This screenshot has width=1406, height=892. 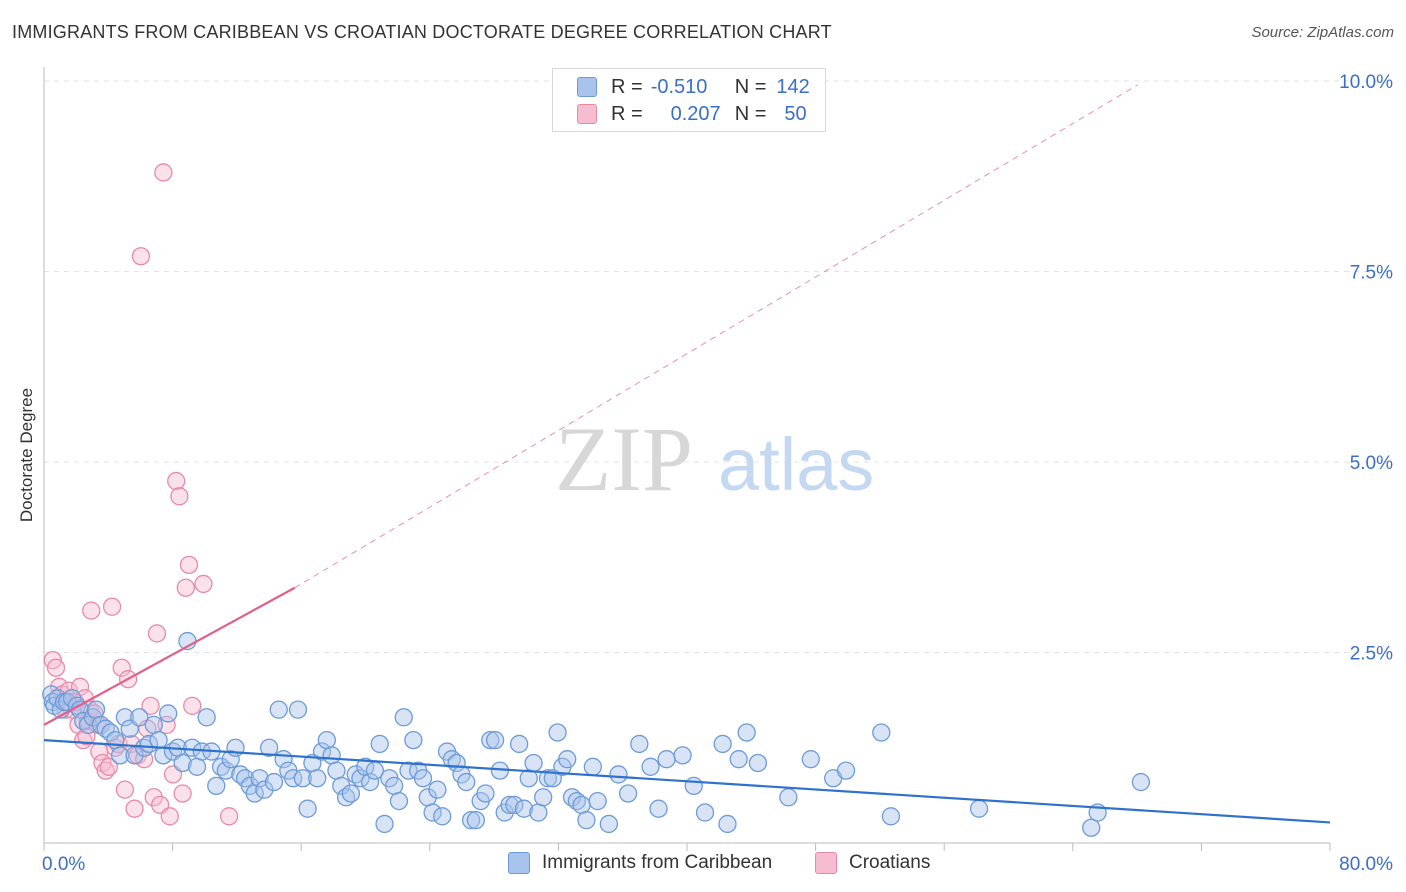 I want to click on bottom-legend-caribbean: Immigrants from Caribbean, so click(x=640, y=863).